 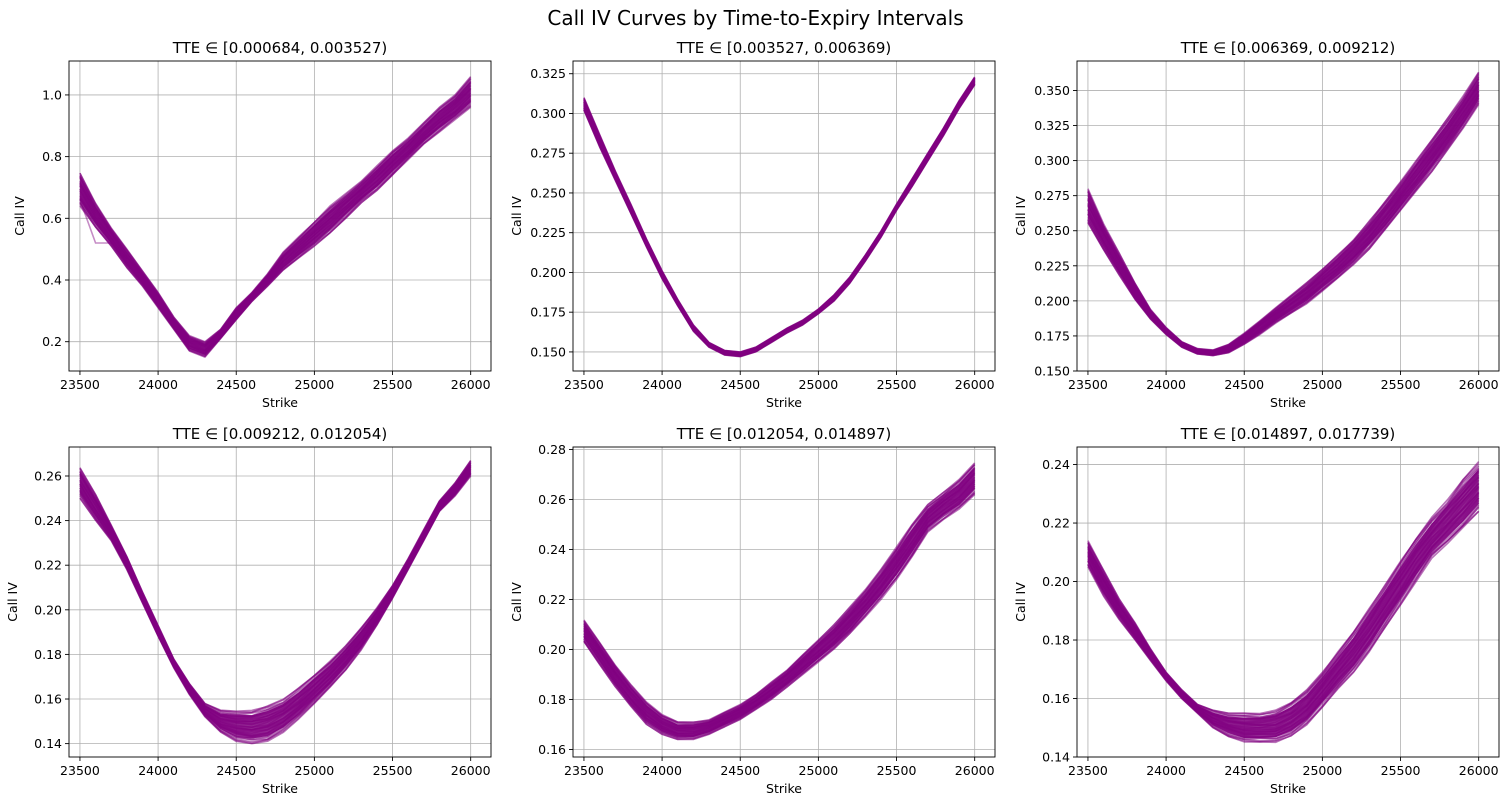 I want to click on y-tick-label: 0.175, so click(x=548, y=312).